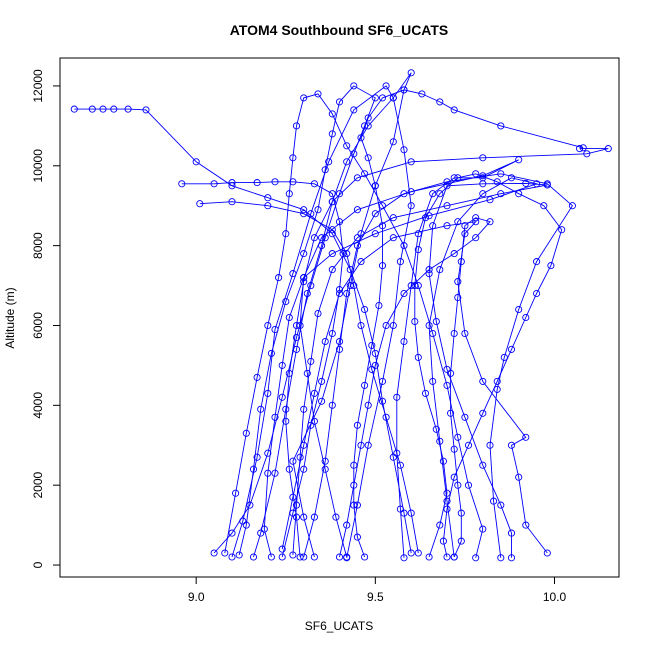 This screenshot has height=650, width=650. I want to click on y-tick-label: 12000, so click(38, 86).